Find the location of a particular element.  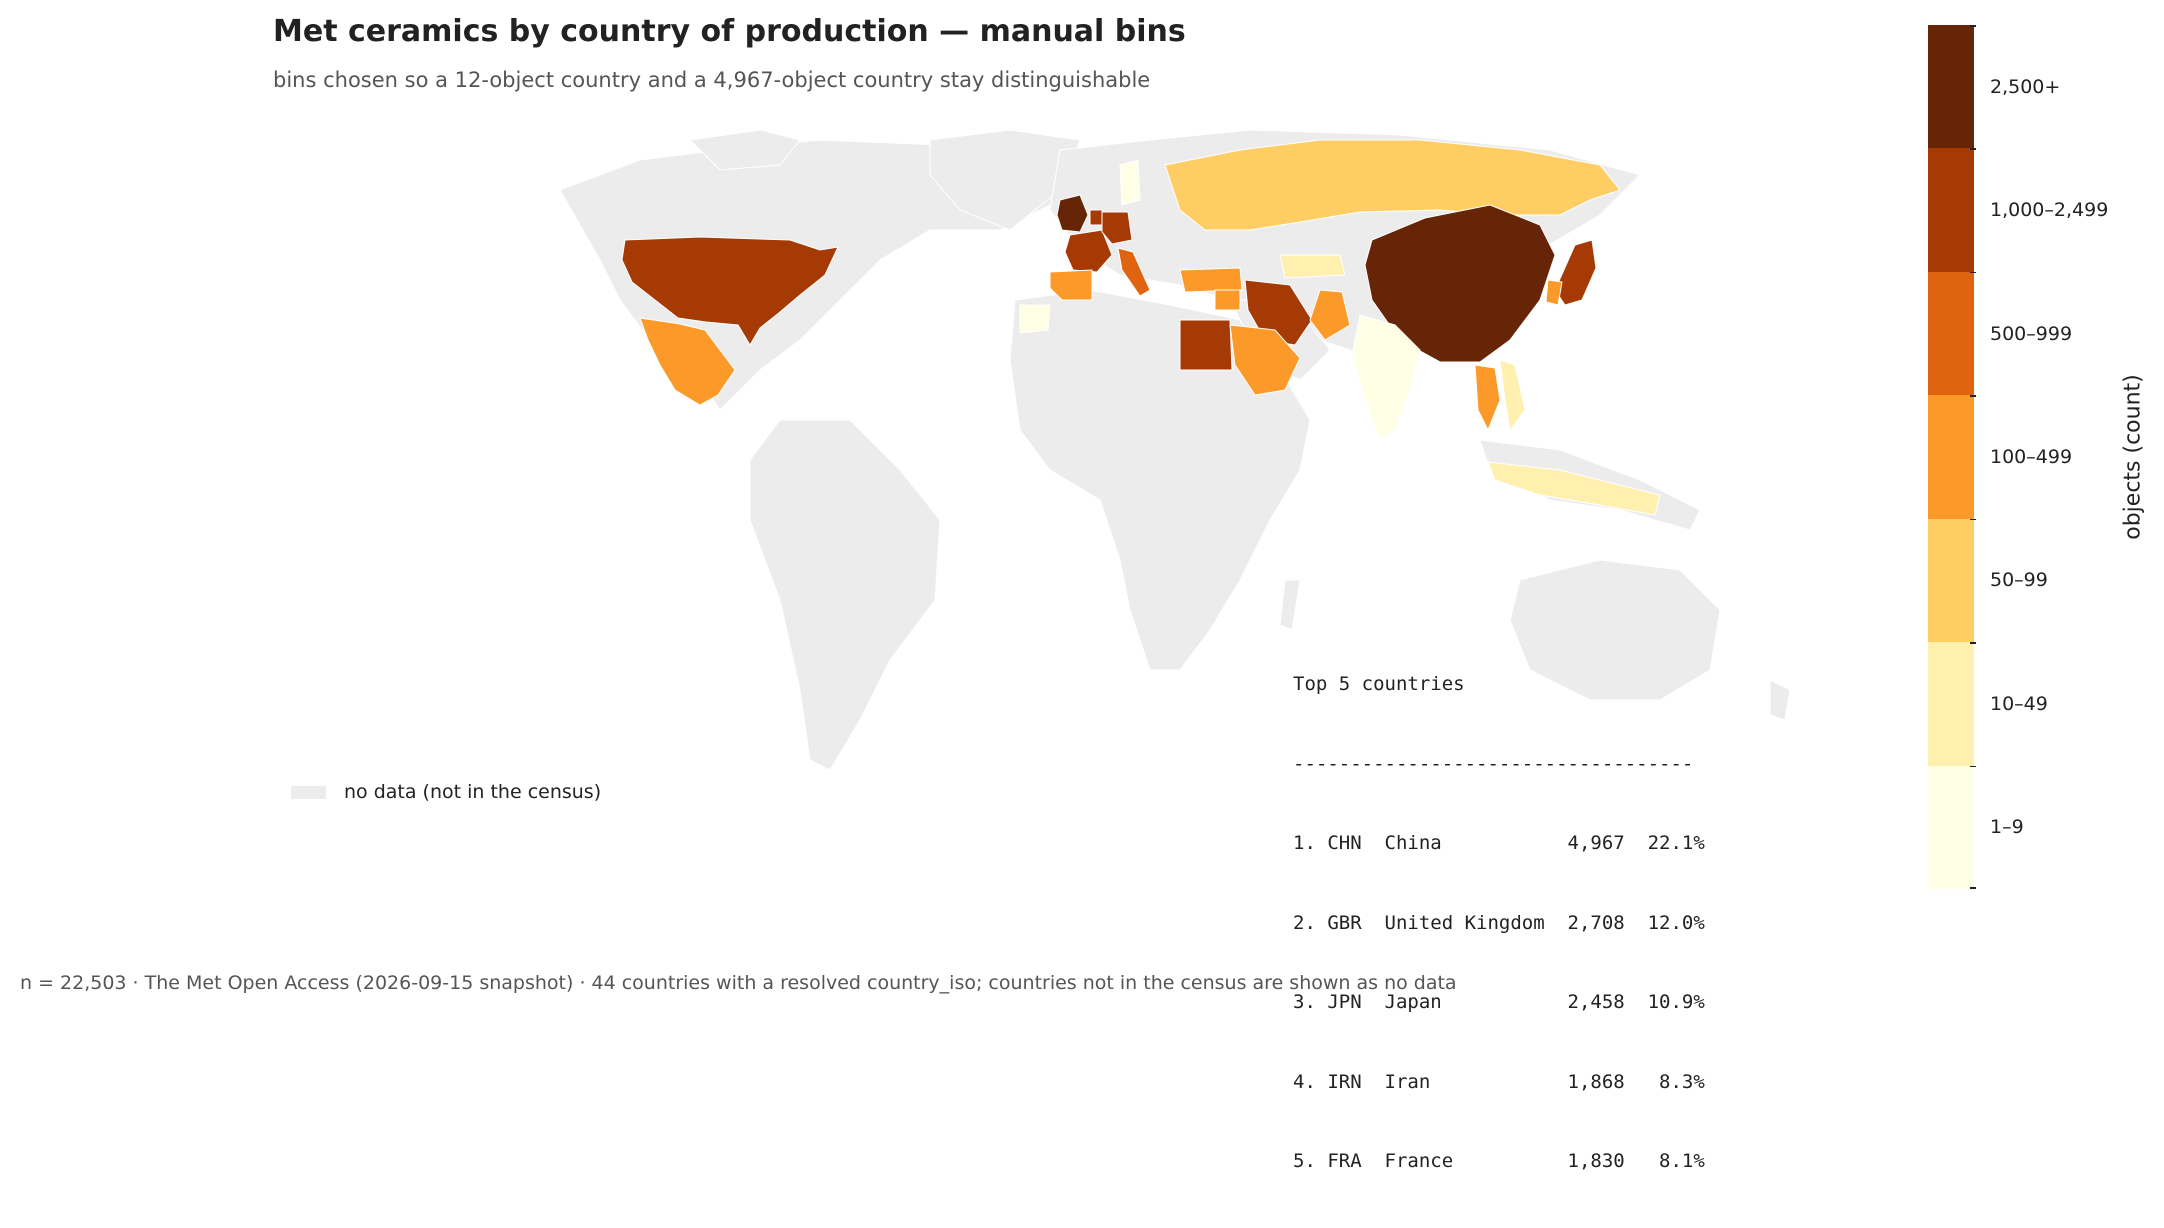

country-uzbekistan is located at coordinates (1312, 266).